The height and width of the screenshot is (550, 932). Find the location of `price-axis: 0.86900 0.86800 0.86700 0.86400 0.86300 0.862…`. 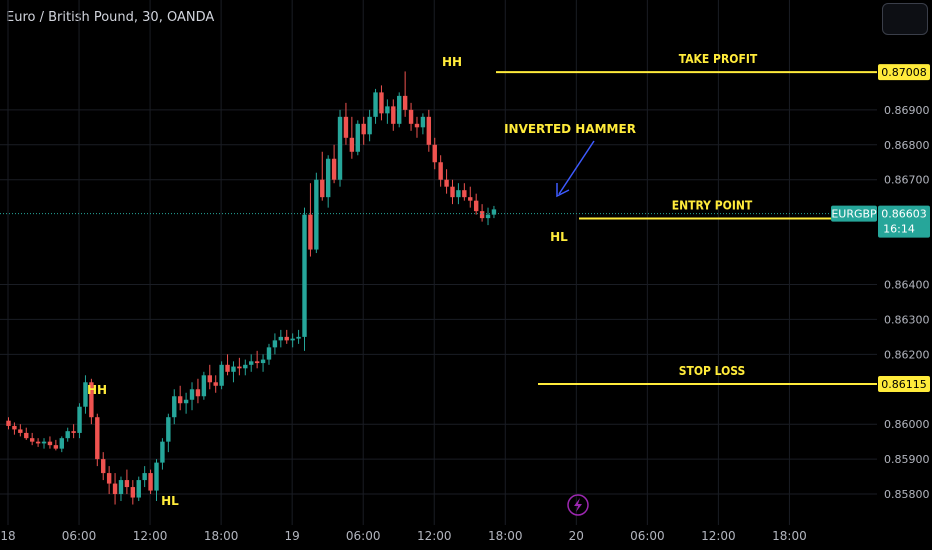

price-axis: 0.86900 0.86800 0.86700 0.86400 0.86300 0.862… is located at coordinates (880, 282).